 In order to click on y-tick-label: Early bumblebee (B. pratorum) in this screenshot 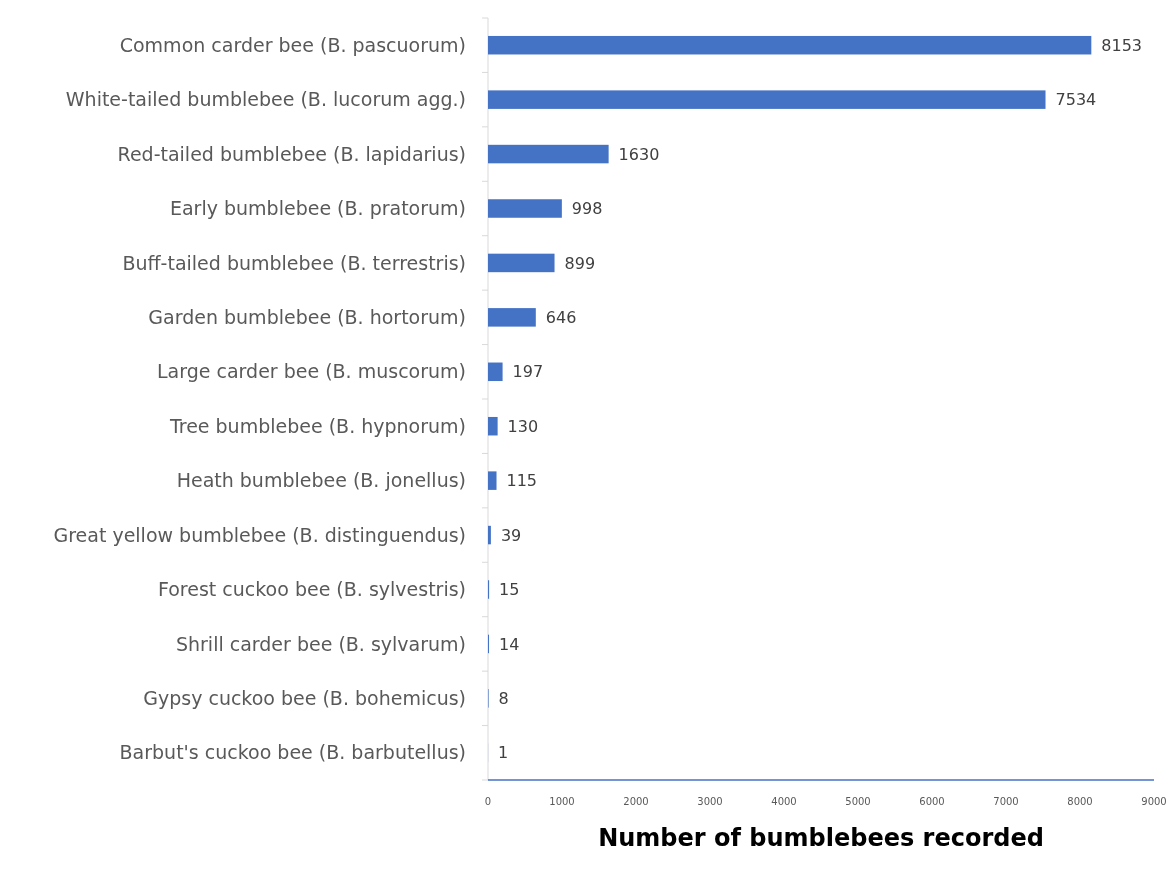, I will do `click(317, 208)`.